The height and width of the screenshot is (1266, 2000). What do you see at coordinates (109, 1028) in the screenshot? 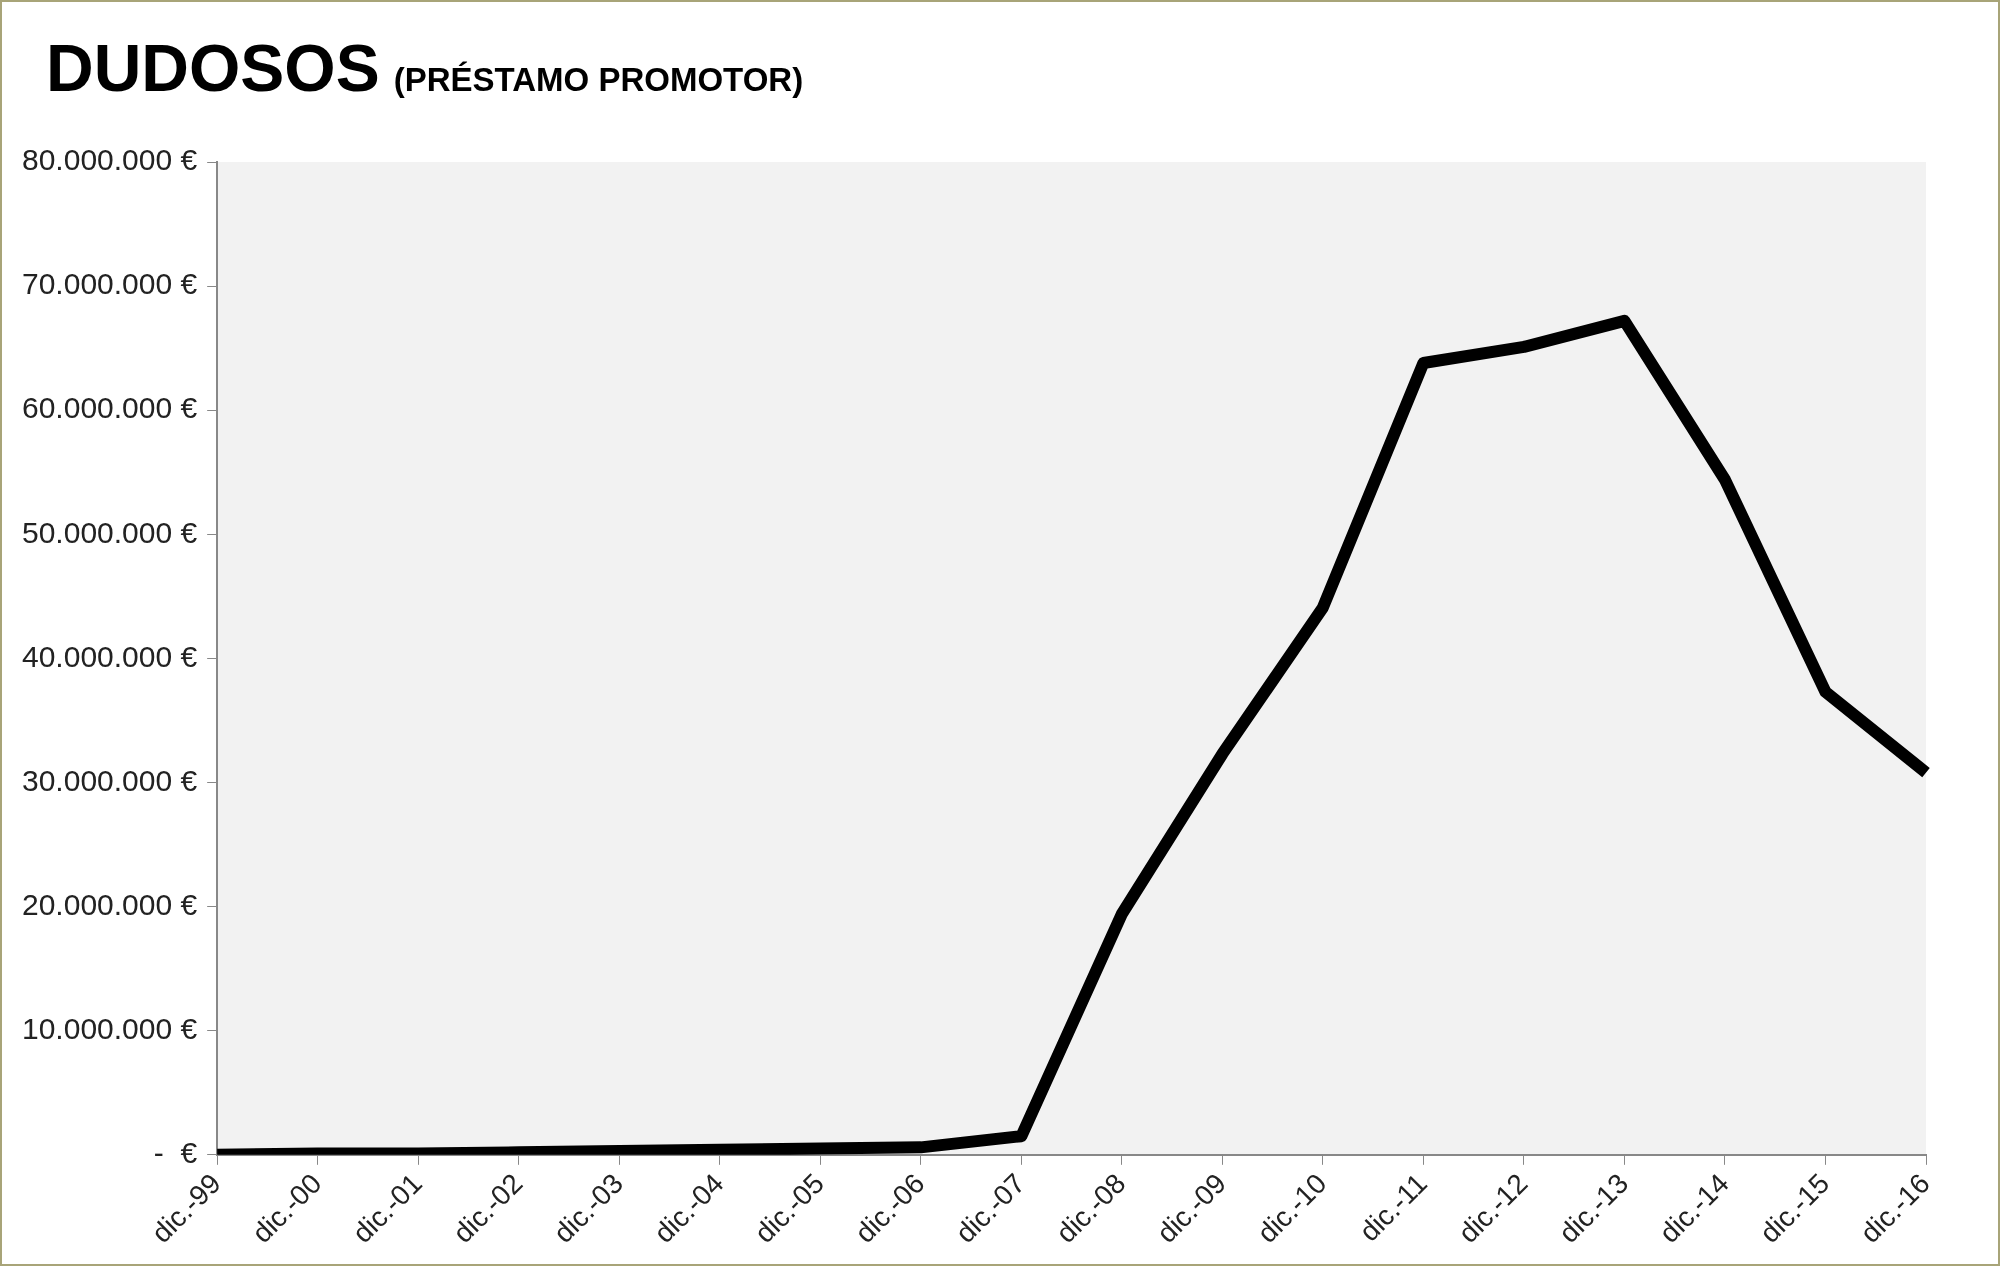
I see `y-tick-label: 10.000.000 €` at bounding box center [109, 1028].